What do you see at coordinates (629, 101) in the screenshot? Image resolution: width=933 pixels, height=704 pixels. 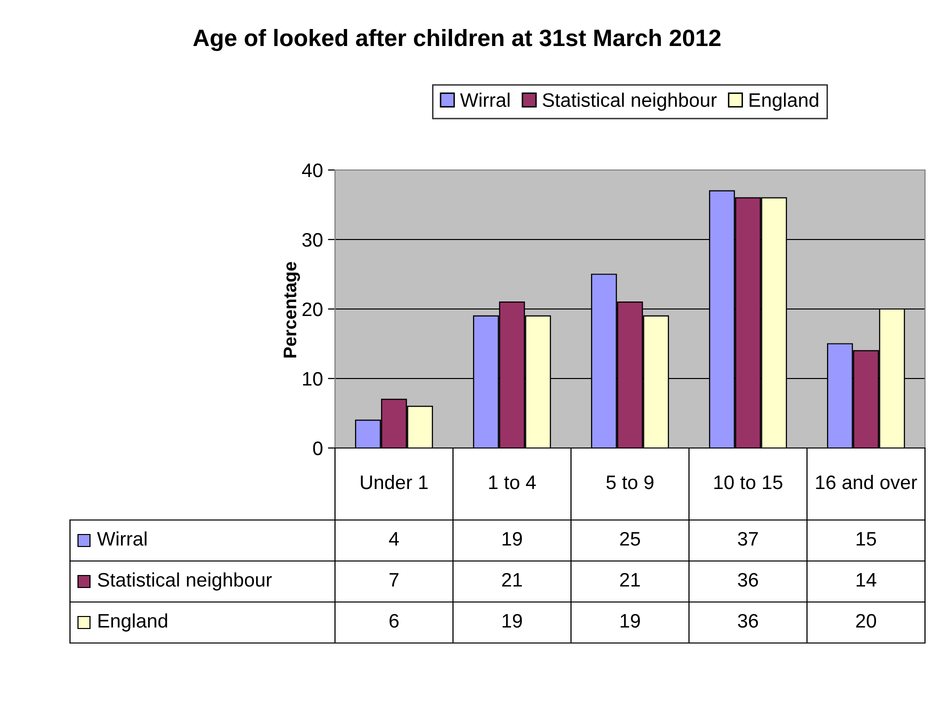 I see `legend-label: Statistical neighbour` at bounding box center [629, 101].